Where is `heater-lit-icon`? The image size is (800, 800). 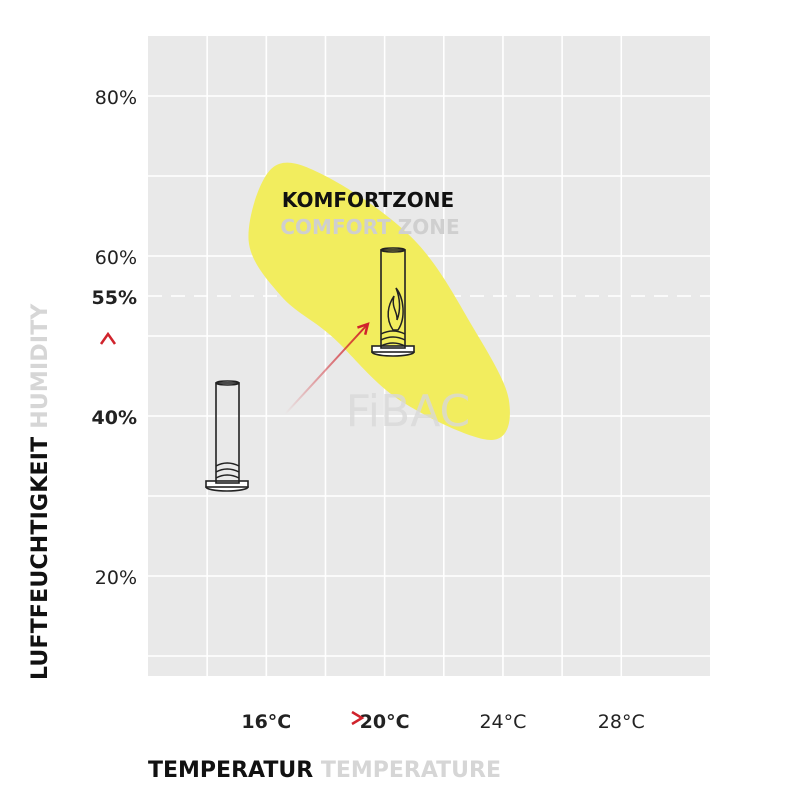
heater-lit-icon is located at coordinates (393, 302).